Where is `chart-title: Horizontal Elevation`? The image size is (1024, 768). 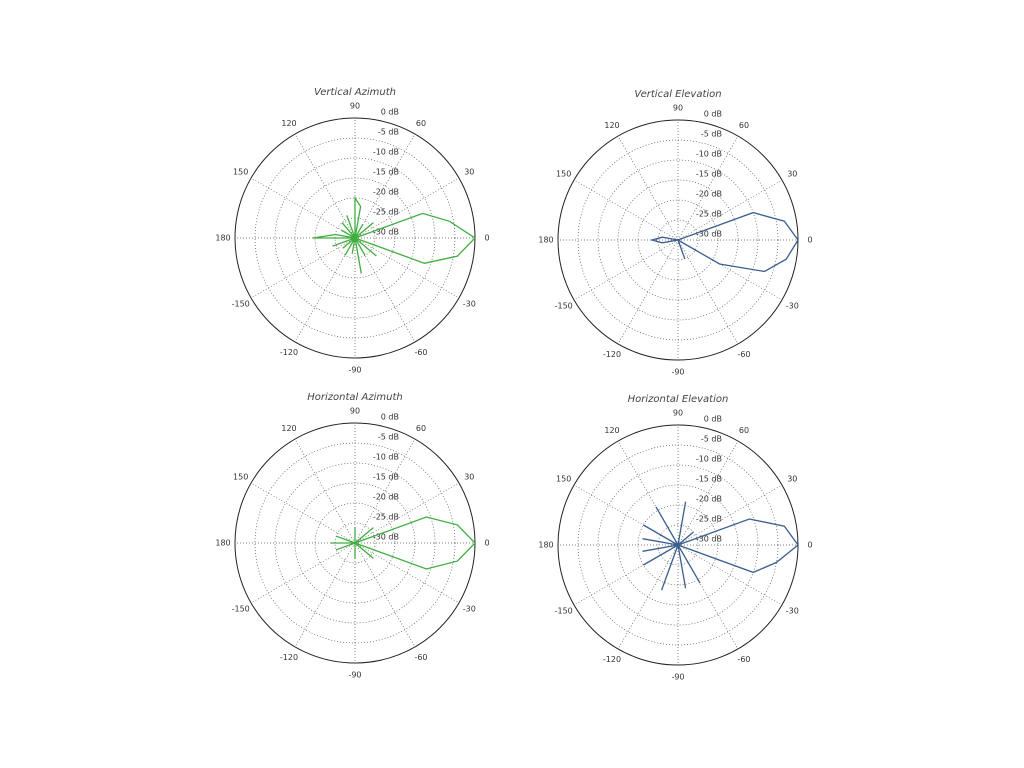 chart-title: Horizontal Elevation is located at coordinates (678, 399).